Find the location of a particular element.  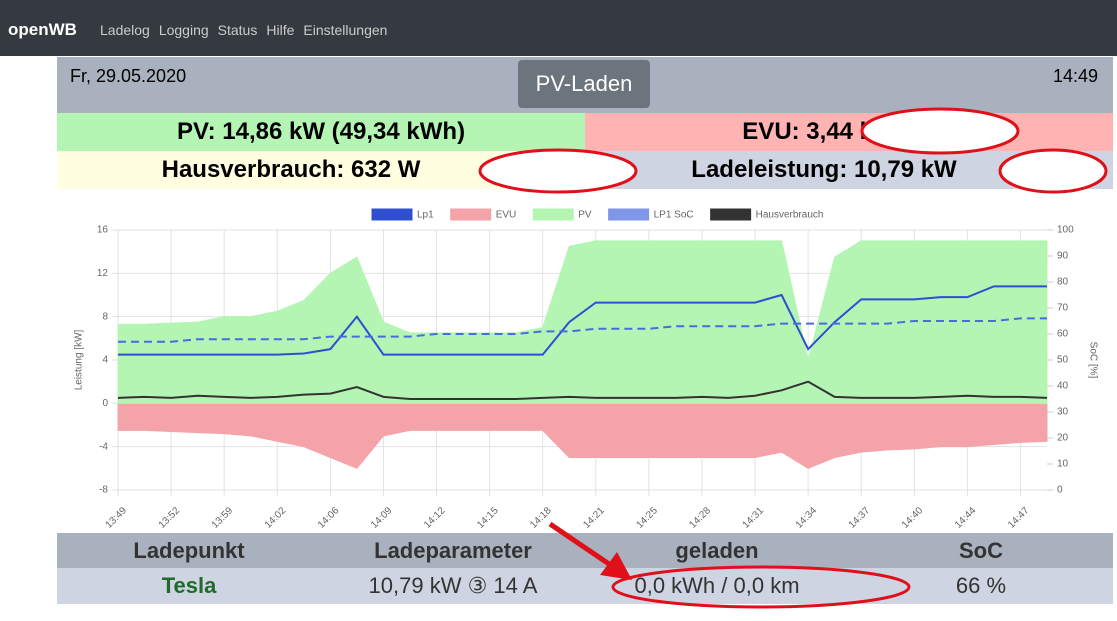

header: Fr, 29.05.2020 PV-Laden 14:49 is located at coordinates (585, 85).